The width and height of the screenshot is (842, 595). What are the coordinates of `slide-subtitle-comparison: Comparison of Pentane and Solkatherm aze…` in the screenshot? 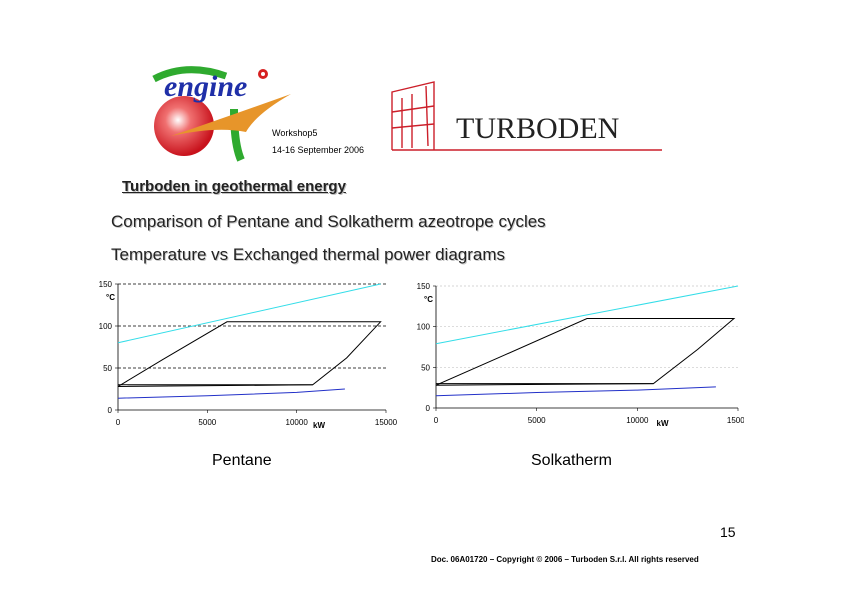 It's located at (328, 221).